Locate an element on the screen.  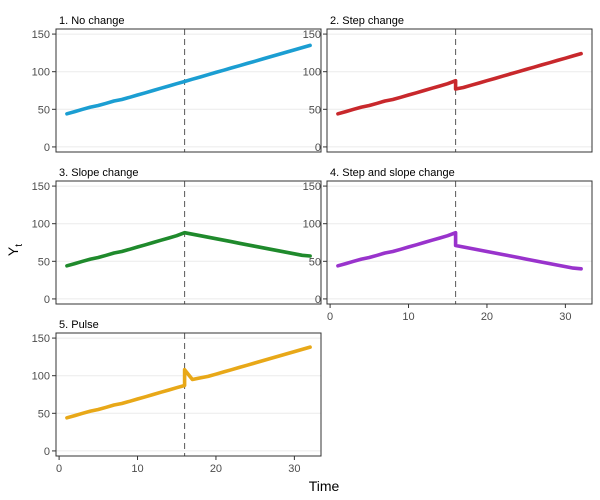
panel-3: 3. Slope change 0 50 100 150 is located at coordinates (177, 236).